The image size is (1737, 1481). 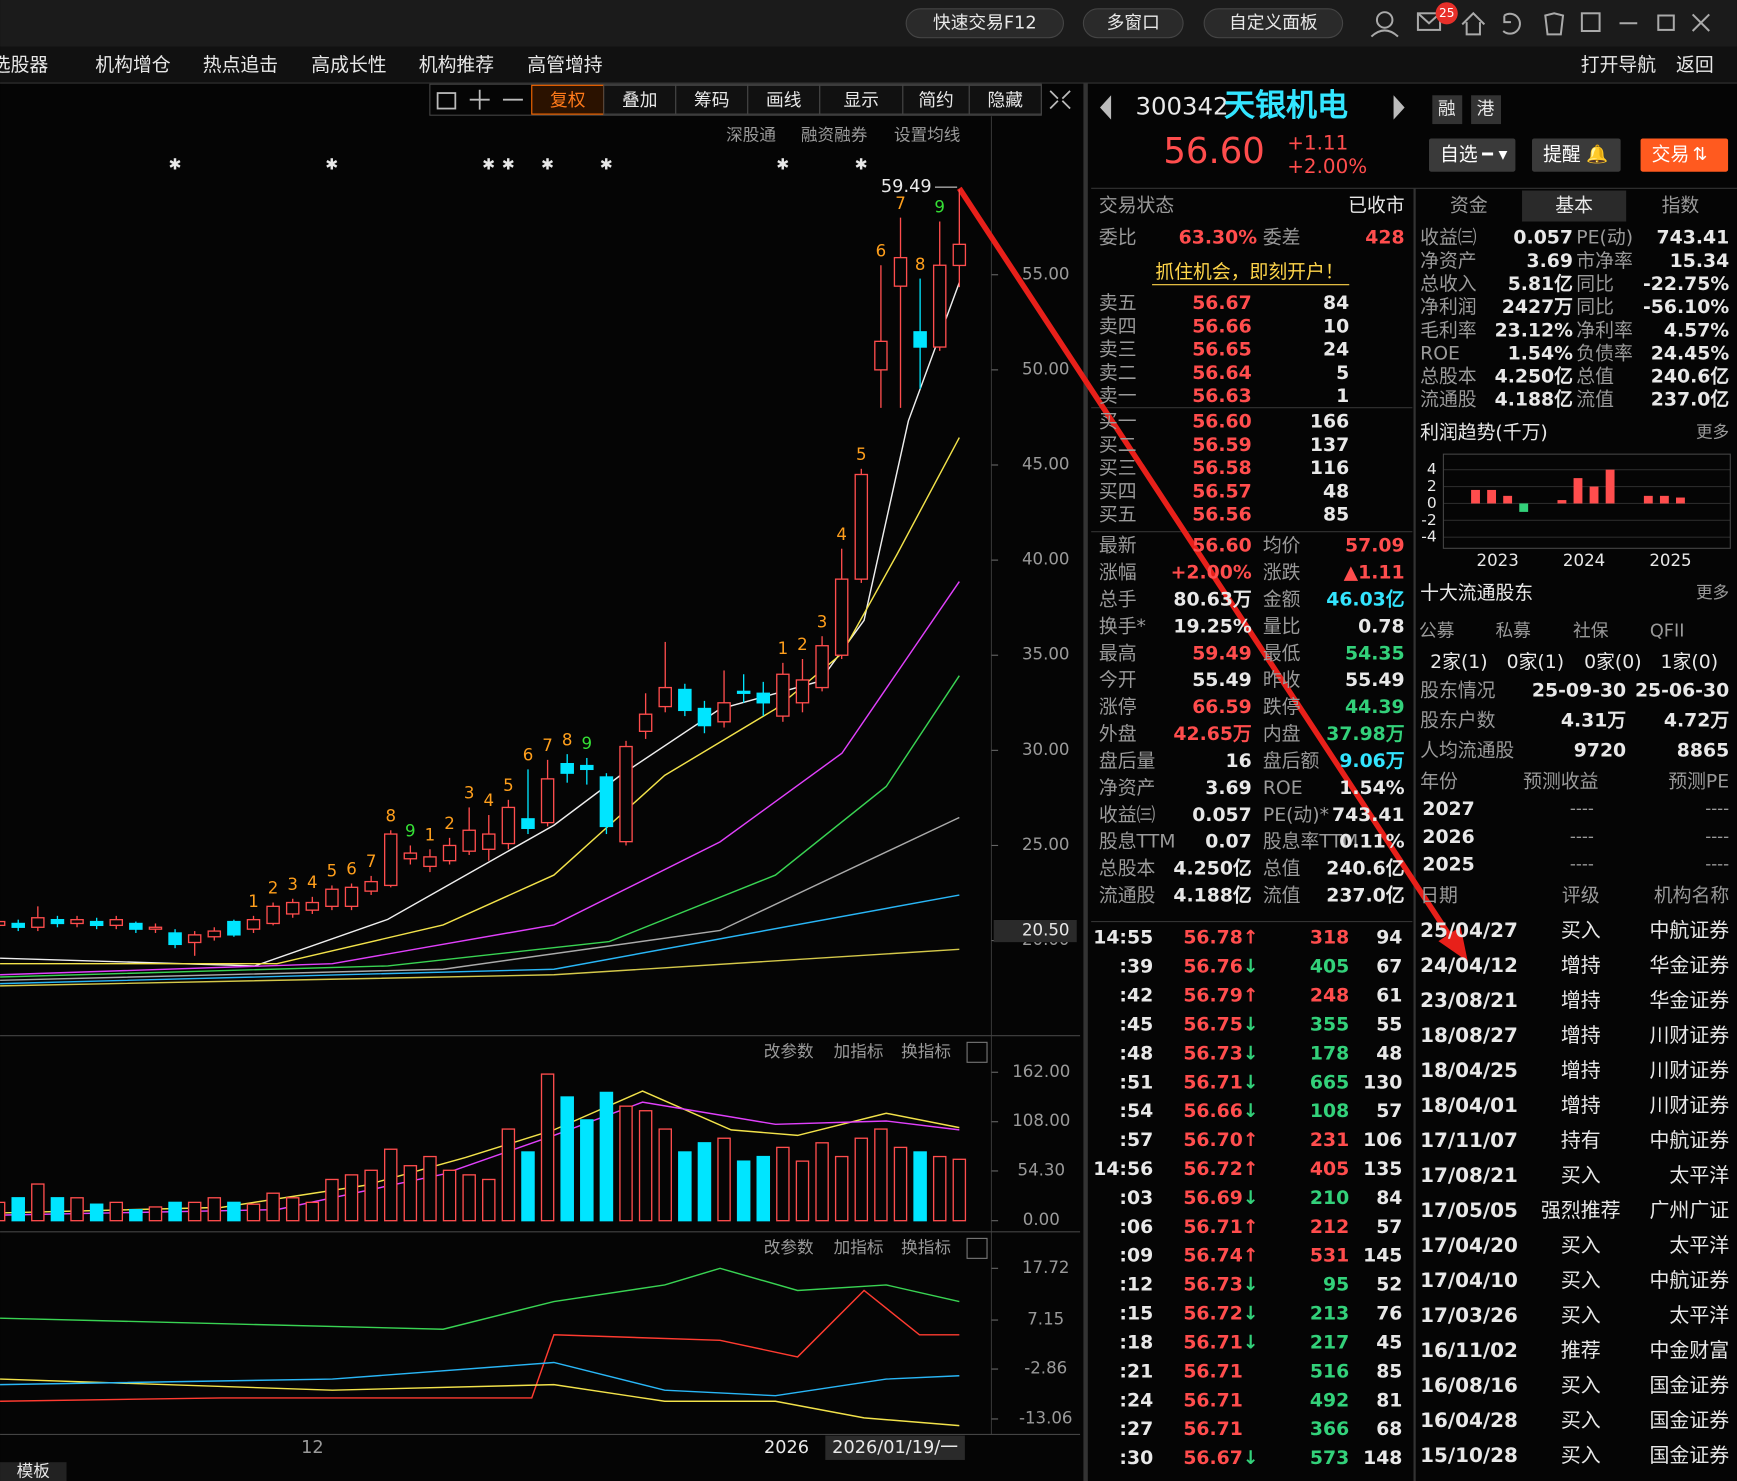 I want to click on quote-button-label: 提醒, so click(x=1562, y=155).